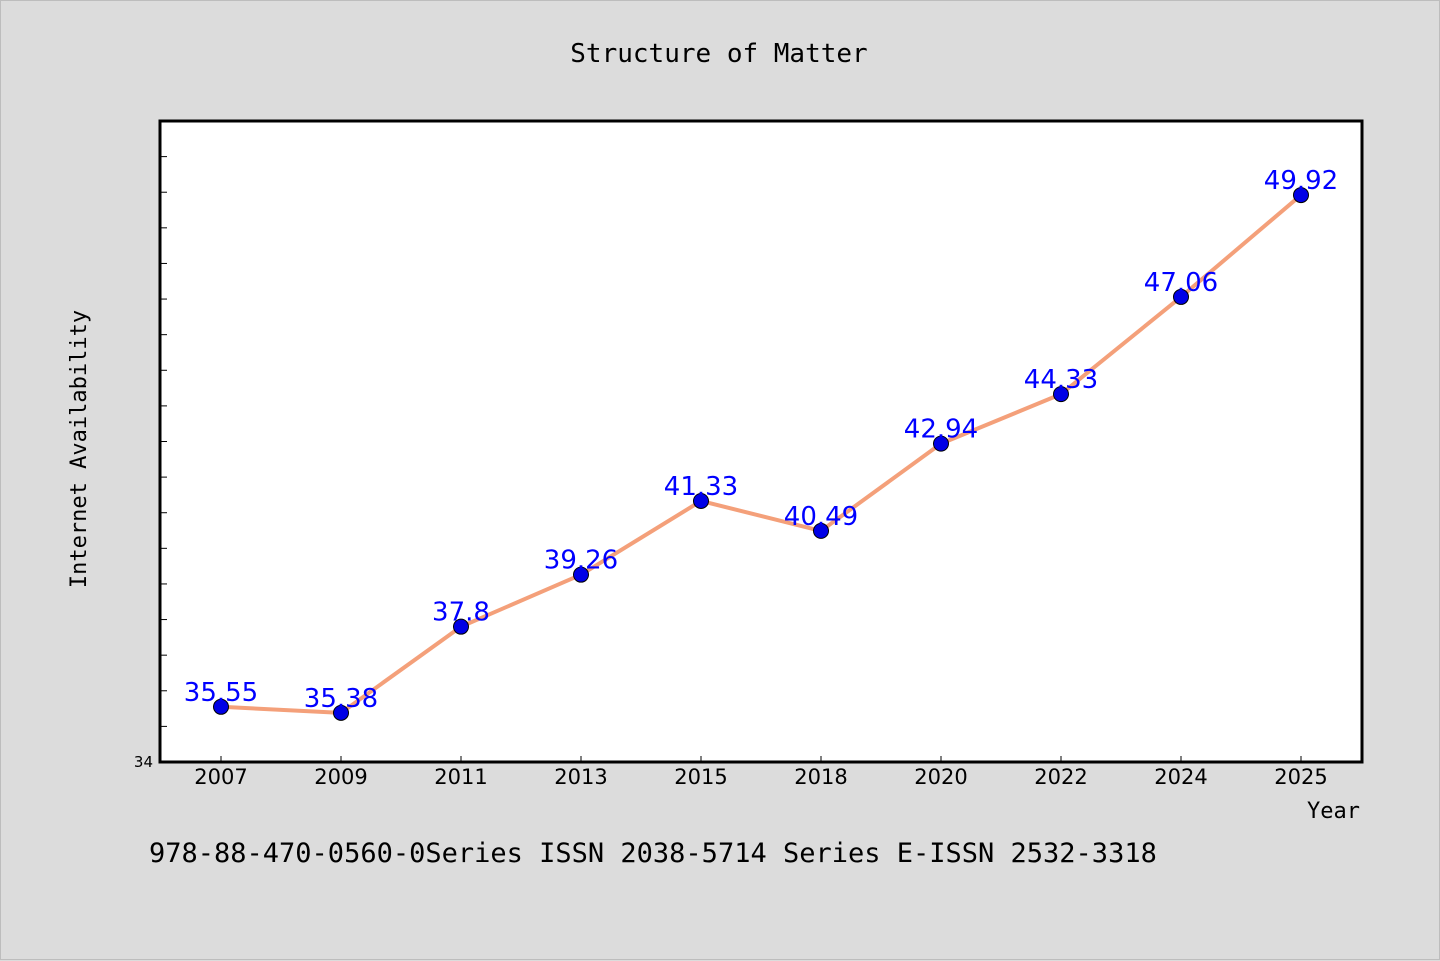 Image resolution: width=1440 pixels, height=961 pixels. Describe the element at coordinates (1180, 777) in the screenshot. I see `x-tick-label: 2024` at that location.